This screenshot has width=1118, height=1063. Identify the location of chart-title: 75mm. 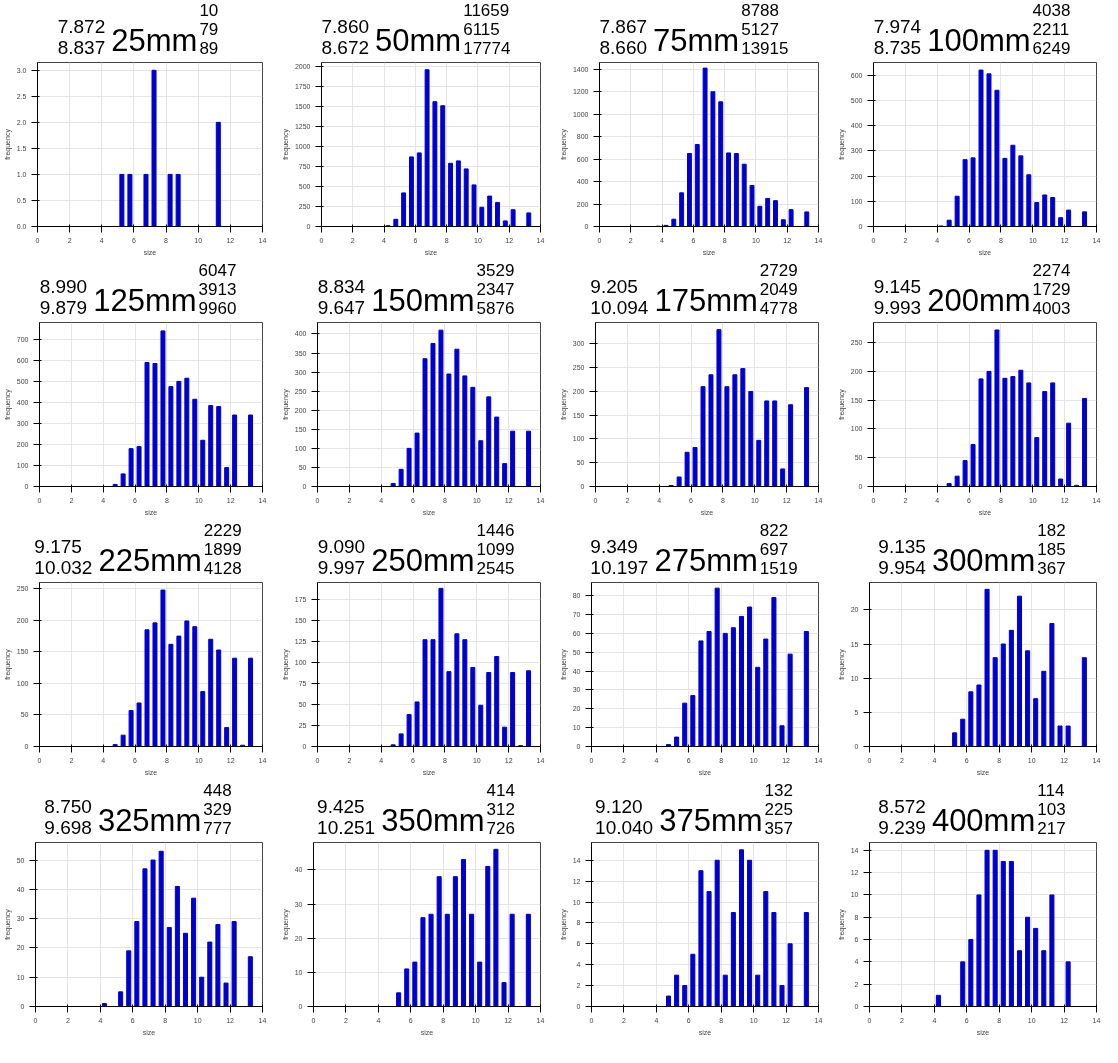
(696, 40).